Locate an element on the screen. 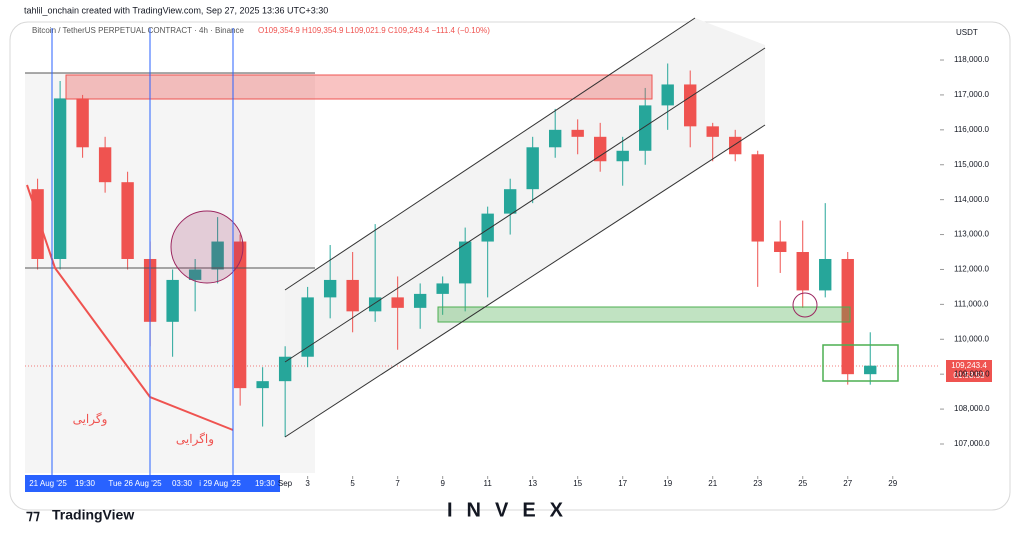 This screenshot has width=1024, height=543. y-tick-label: 118,000.0 is located at coordinates (972, 59).